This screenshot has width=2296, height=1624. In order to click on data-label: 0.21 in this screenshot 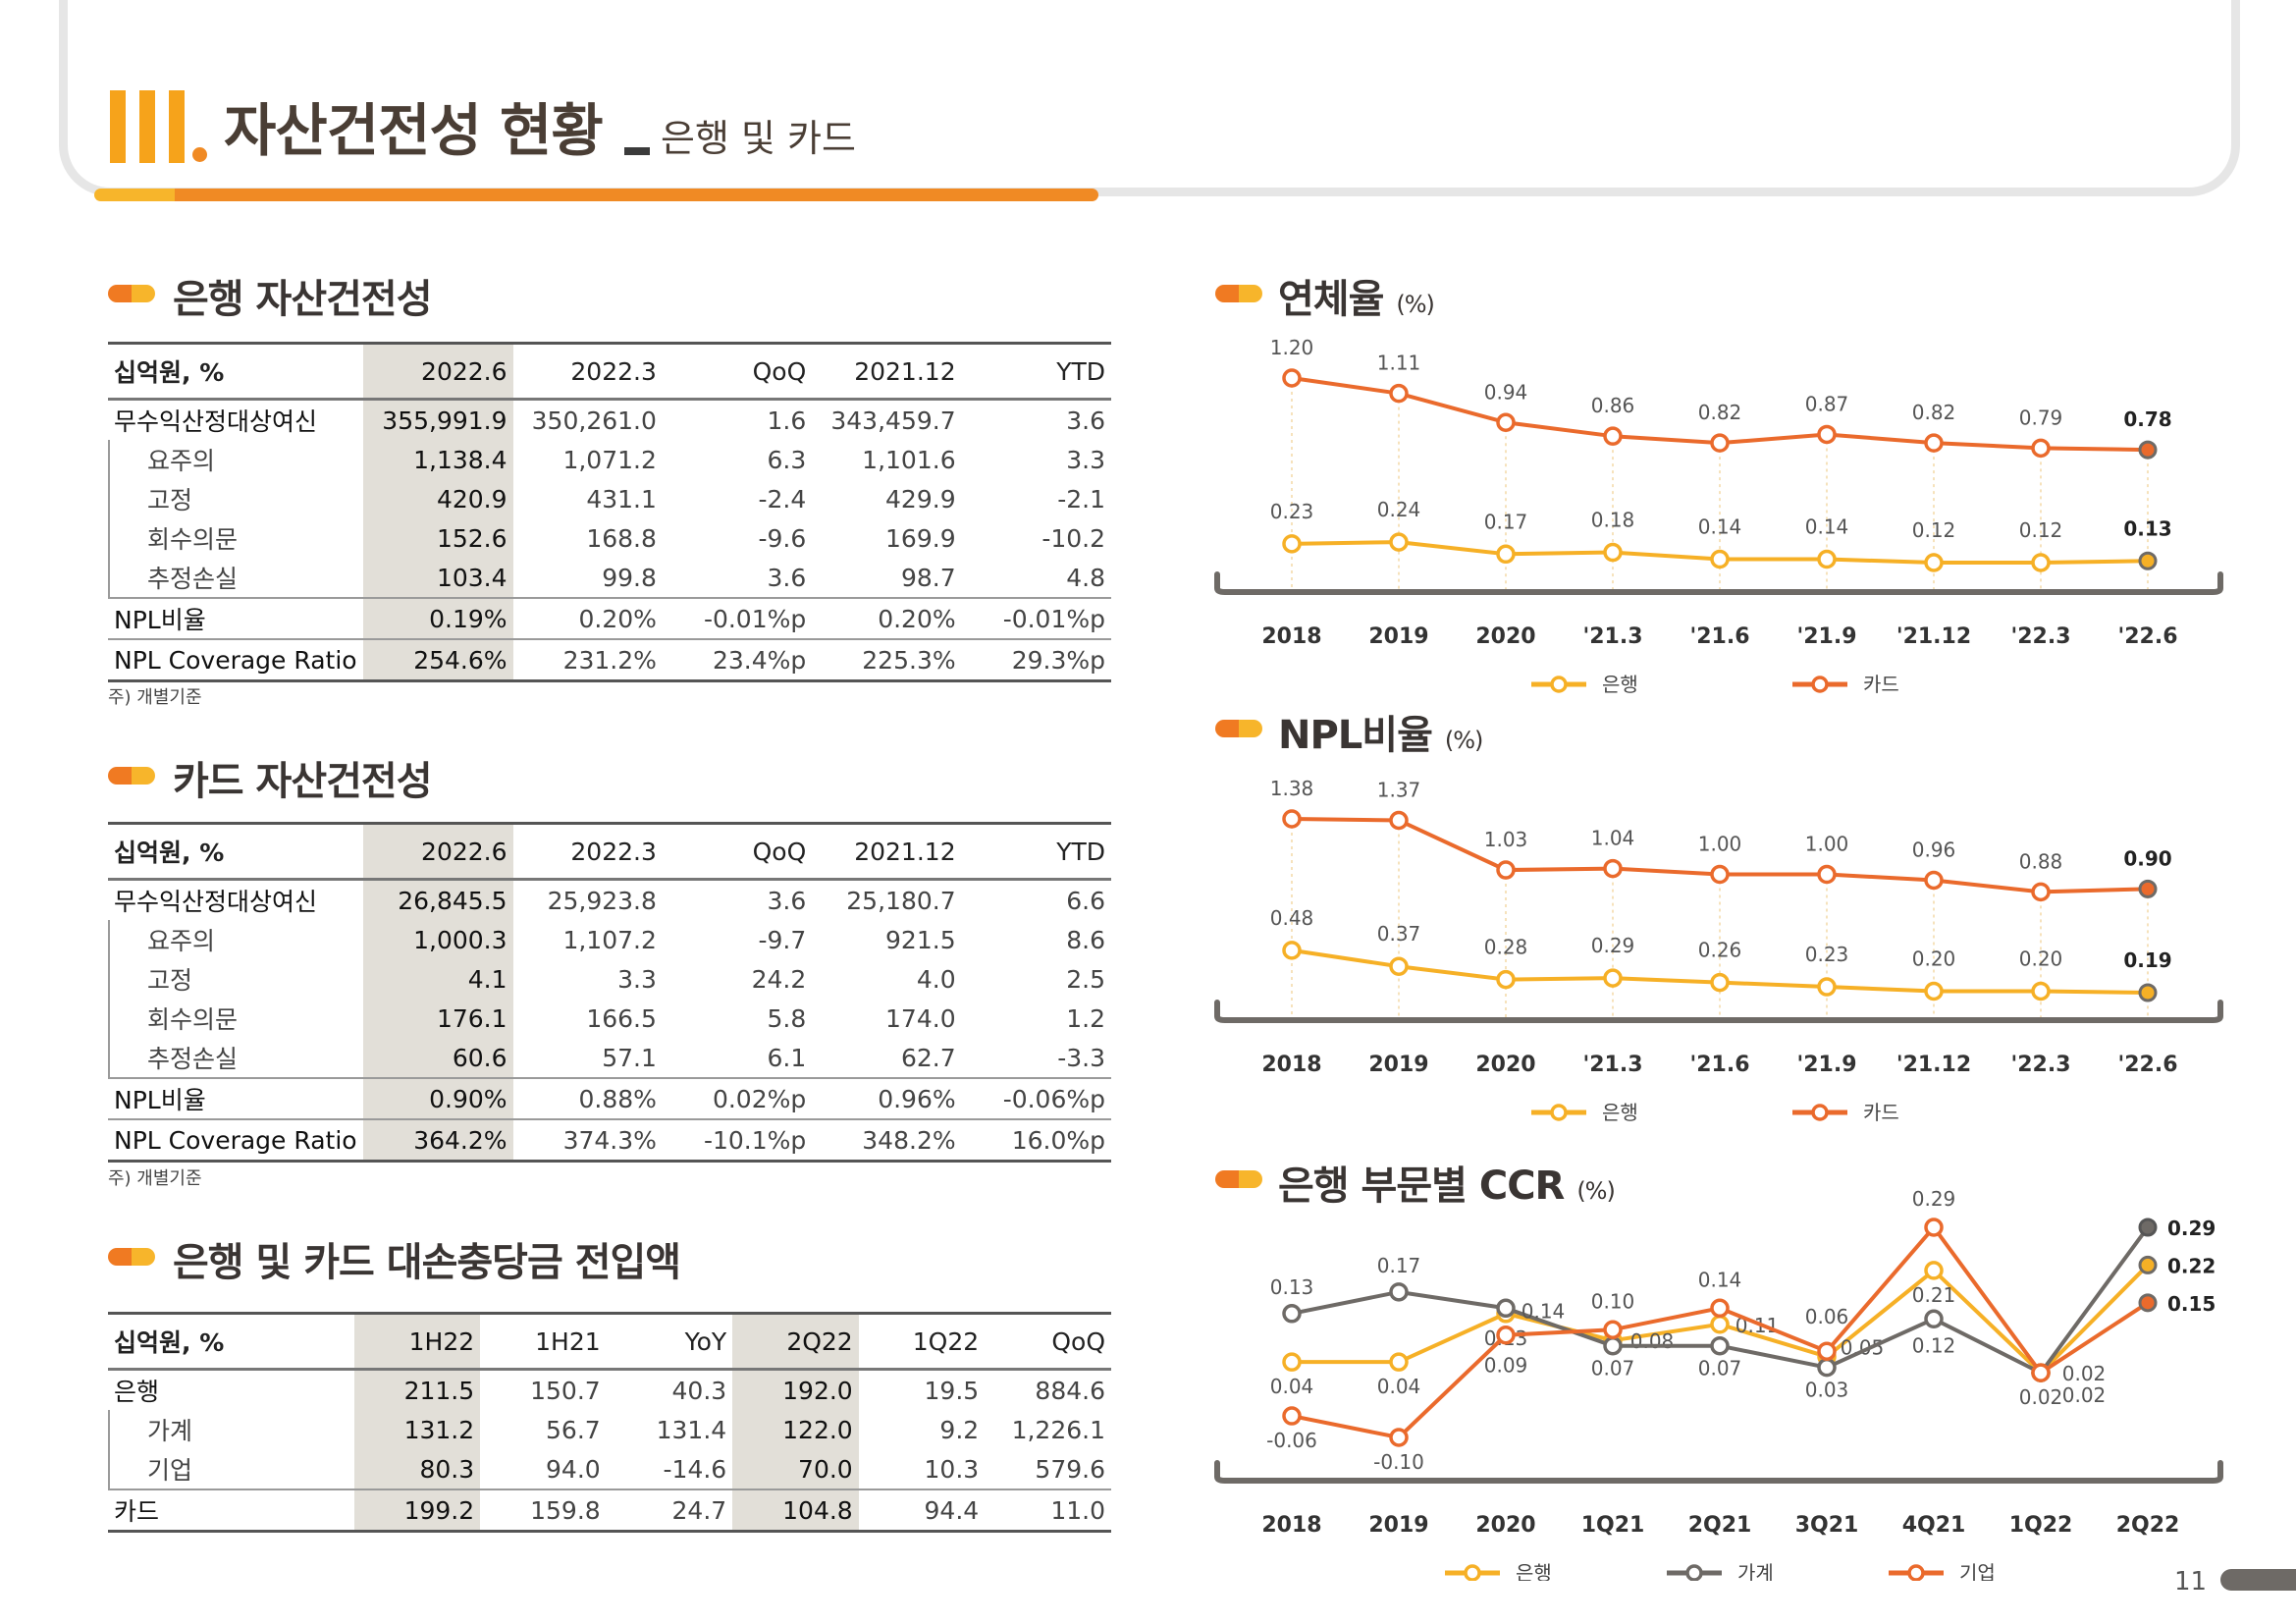, I will do `click(1934, 1295)`.